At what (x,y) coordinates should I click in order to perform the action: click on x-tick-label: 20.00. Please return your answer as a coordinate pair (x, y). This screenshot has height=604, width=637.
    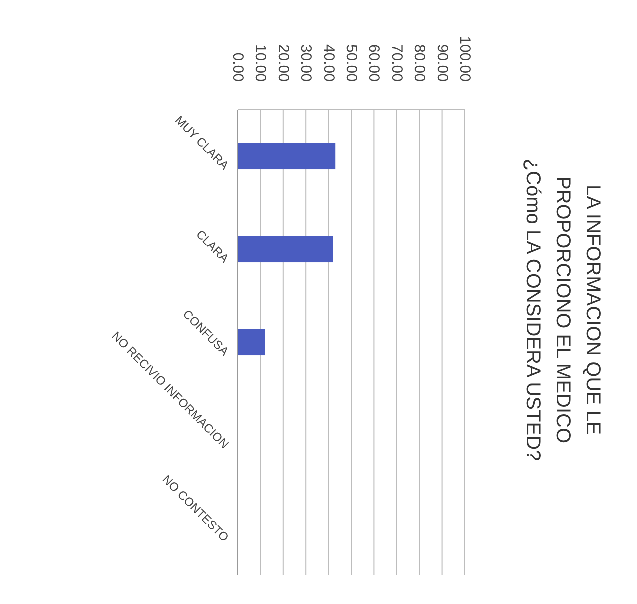
    Looking at the image, I should click on (283, 63).